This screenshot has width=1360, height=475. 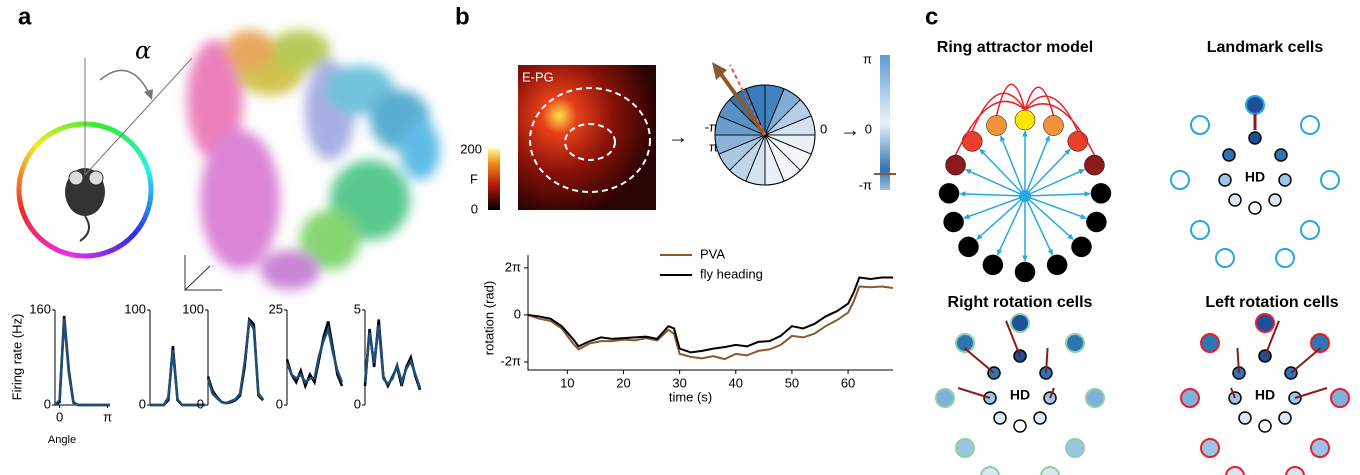 I want to click on point-cloud, so click(x=313, y=160).